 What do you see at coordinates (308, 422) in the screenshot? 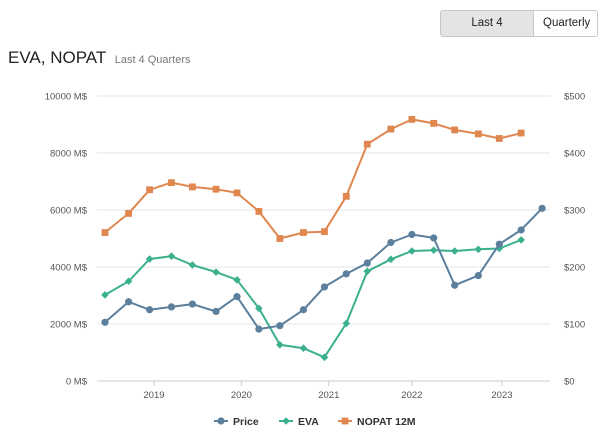
I see `legend-label: EVA` at bounding box center [308, 422].